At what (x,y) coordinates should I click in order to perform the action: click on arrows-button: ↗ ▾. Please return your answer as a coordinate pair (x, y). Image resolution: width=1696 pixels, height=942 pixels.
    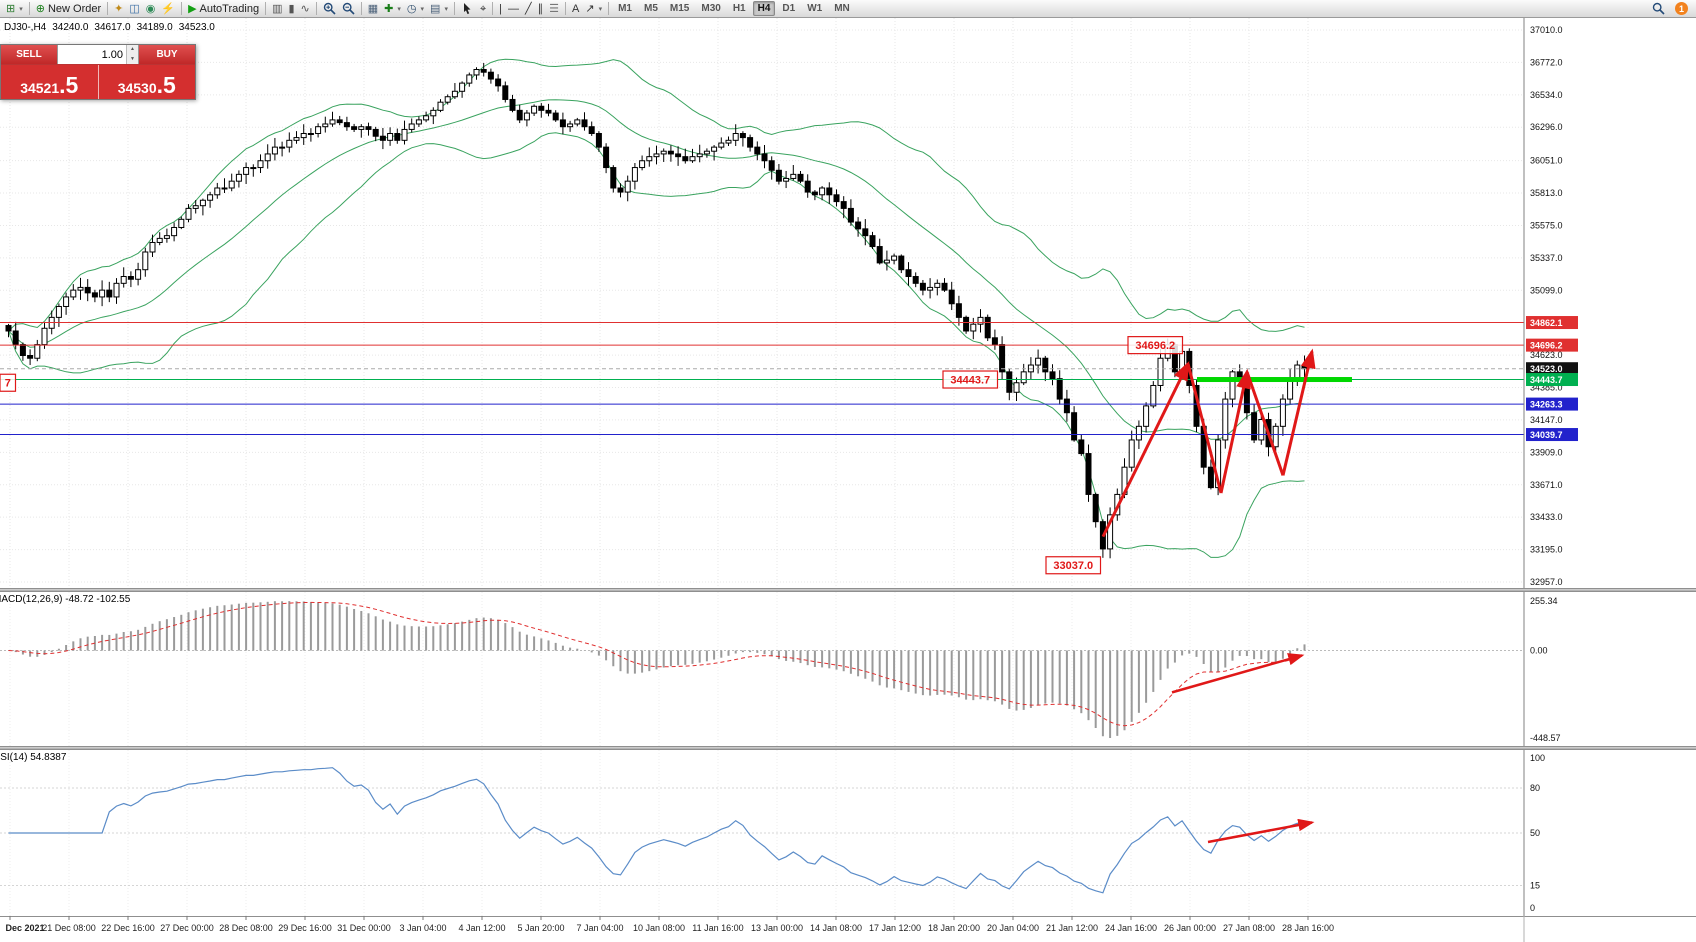
    Looking at the image, I should click on (593, 9).